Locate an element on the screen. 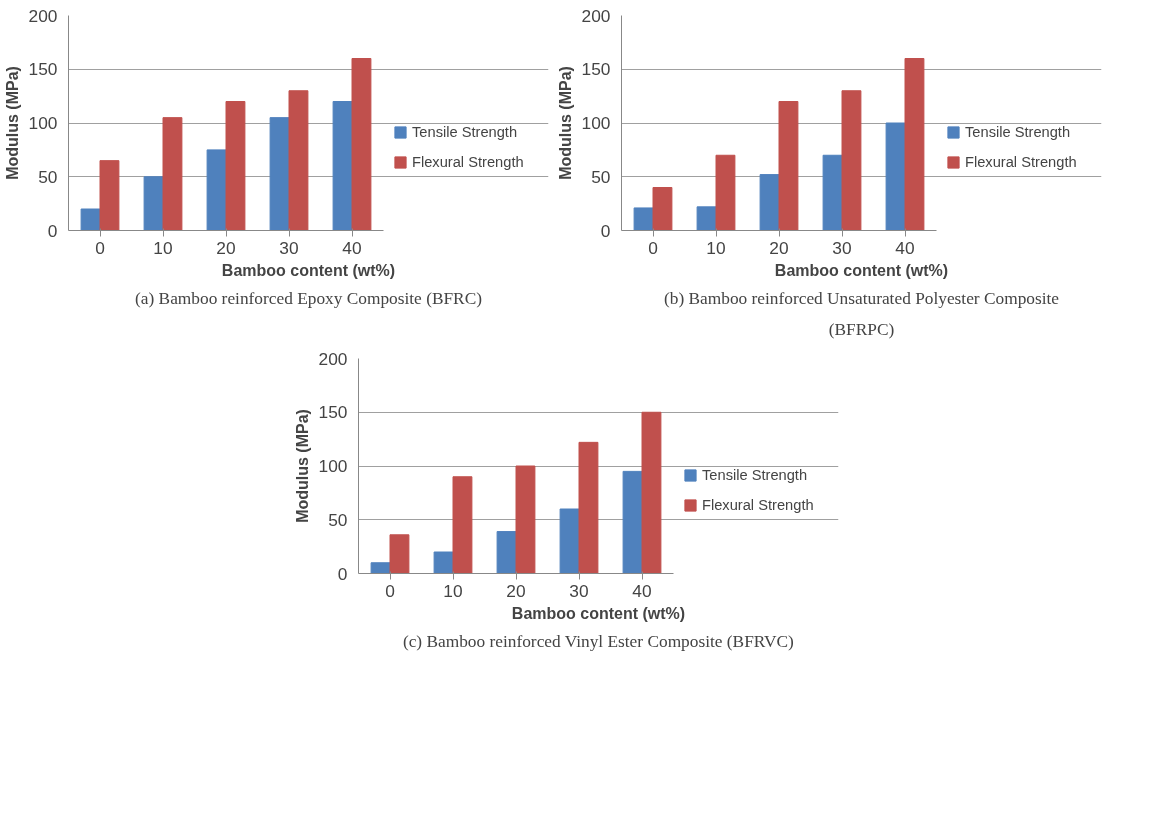  text: (c) Bamboo reinforced Vinyl Ester Composite (BFRVC) is located at coordinates (598, 641).